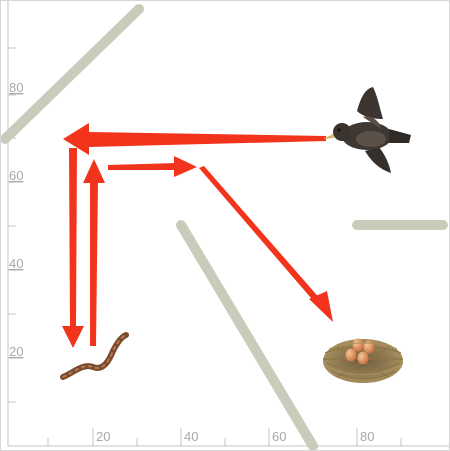  I want to click on arrow-inner-to-middle, so click(152, 166).